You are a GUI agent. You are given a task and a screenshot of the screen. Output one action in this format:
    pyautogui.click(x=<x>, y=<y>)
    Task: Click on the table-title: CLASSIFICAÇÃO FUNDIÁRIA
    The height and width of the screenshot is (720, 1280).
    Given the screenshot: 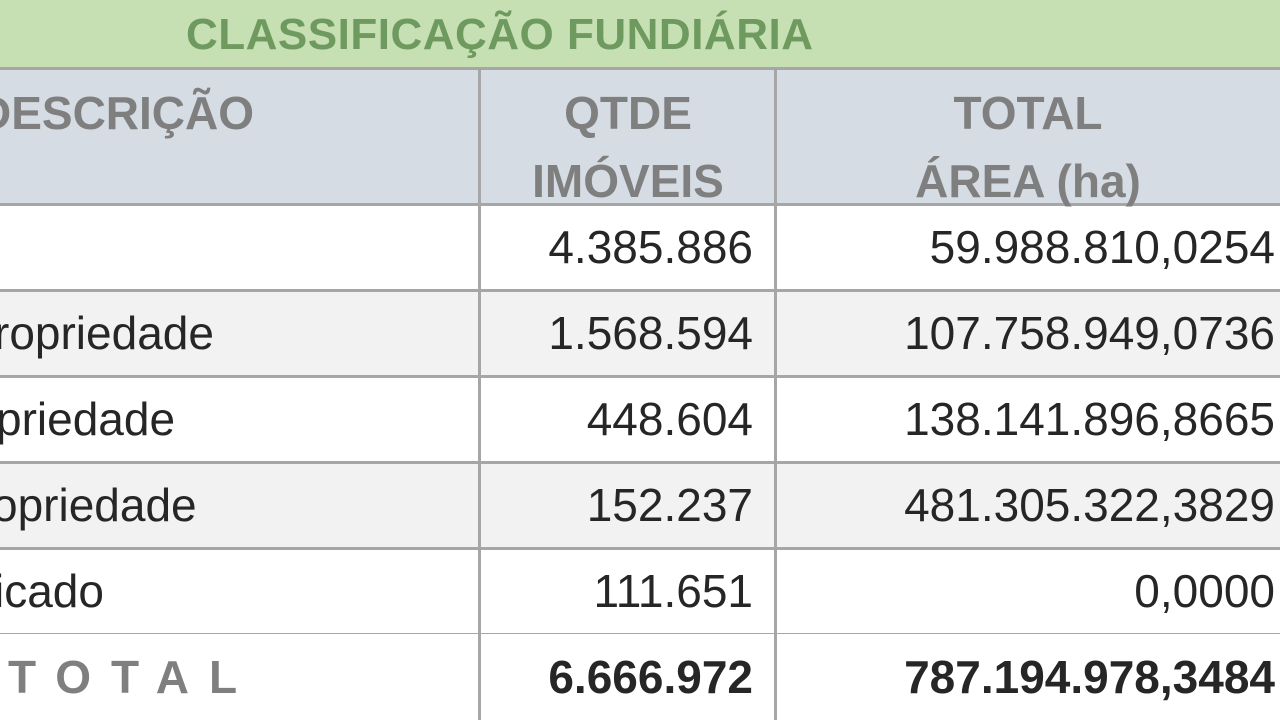 What is the action you would take?
    pyautogui.click(x=500, y=34)
    